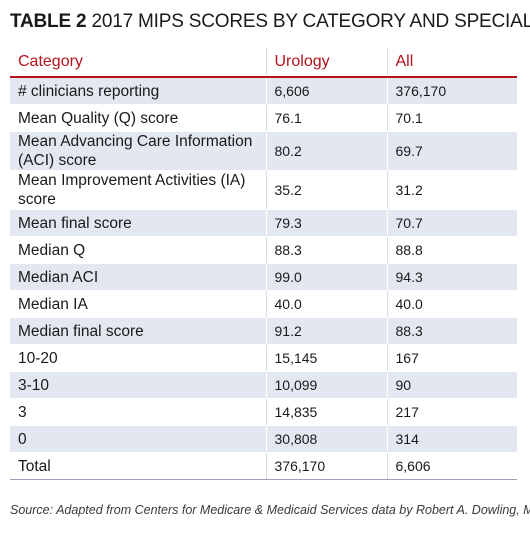 The image size is (530, 533). What do you see at coordinates (326, 466) in the screenshot?
I see `urology-cell: 376,170` at bounding box center [326, 466].